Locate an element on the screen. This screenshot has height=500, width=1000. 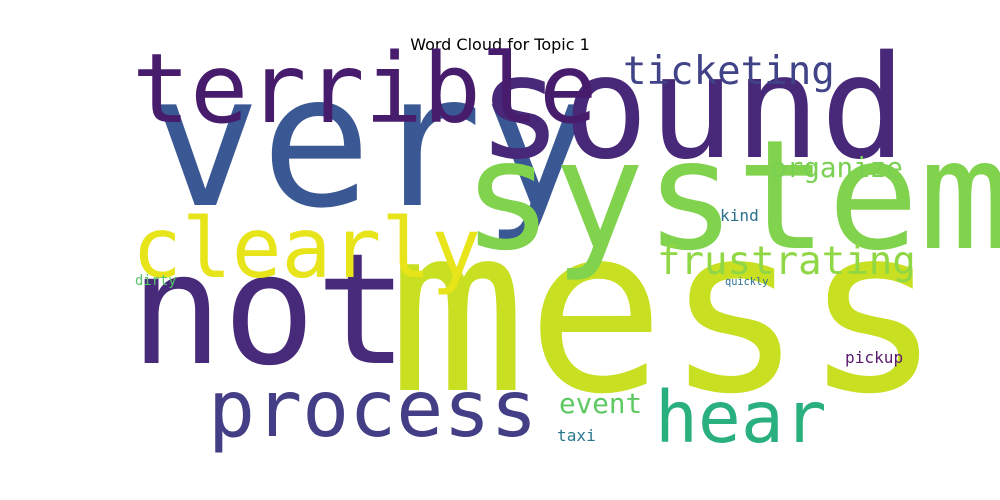
word-kind: kind is located at coordinates (739, 215).